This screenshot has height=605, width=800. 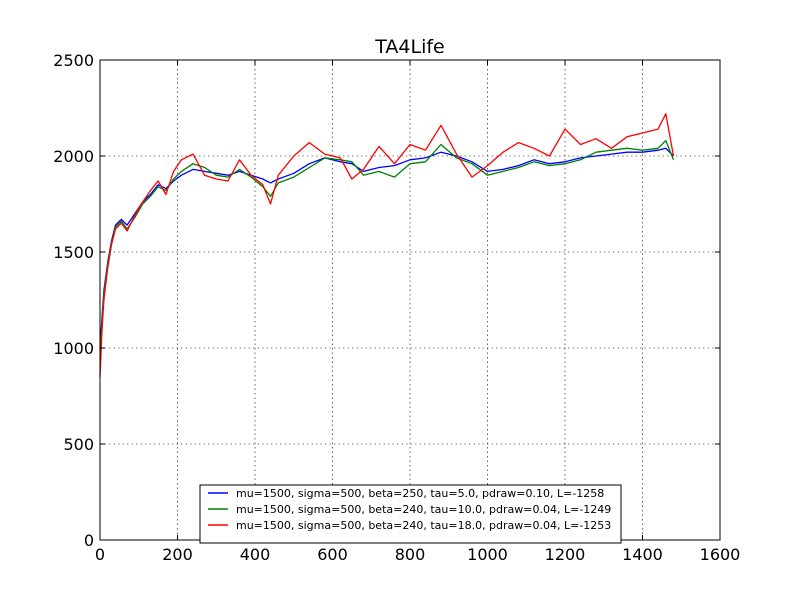 What do you see at coordinates (720, 554) in the screenshot?
I see `x-tick-label: 1600` at bounding box center [720, 554].